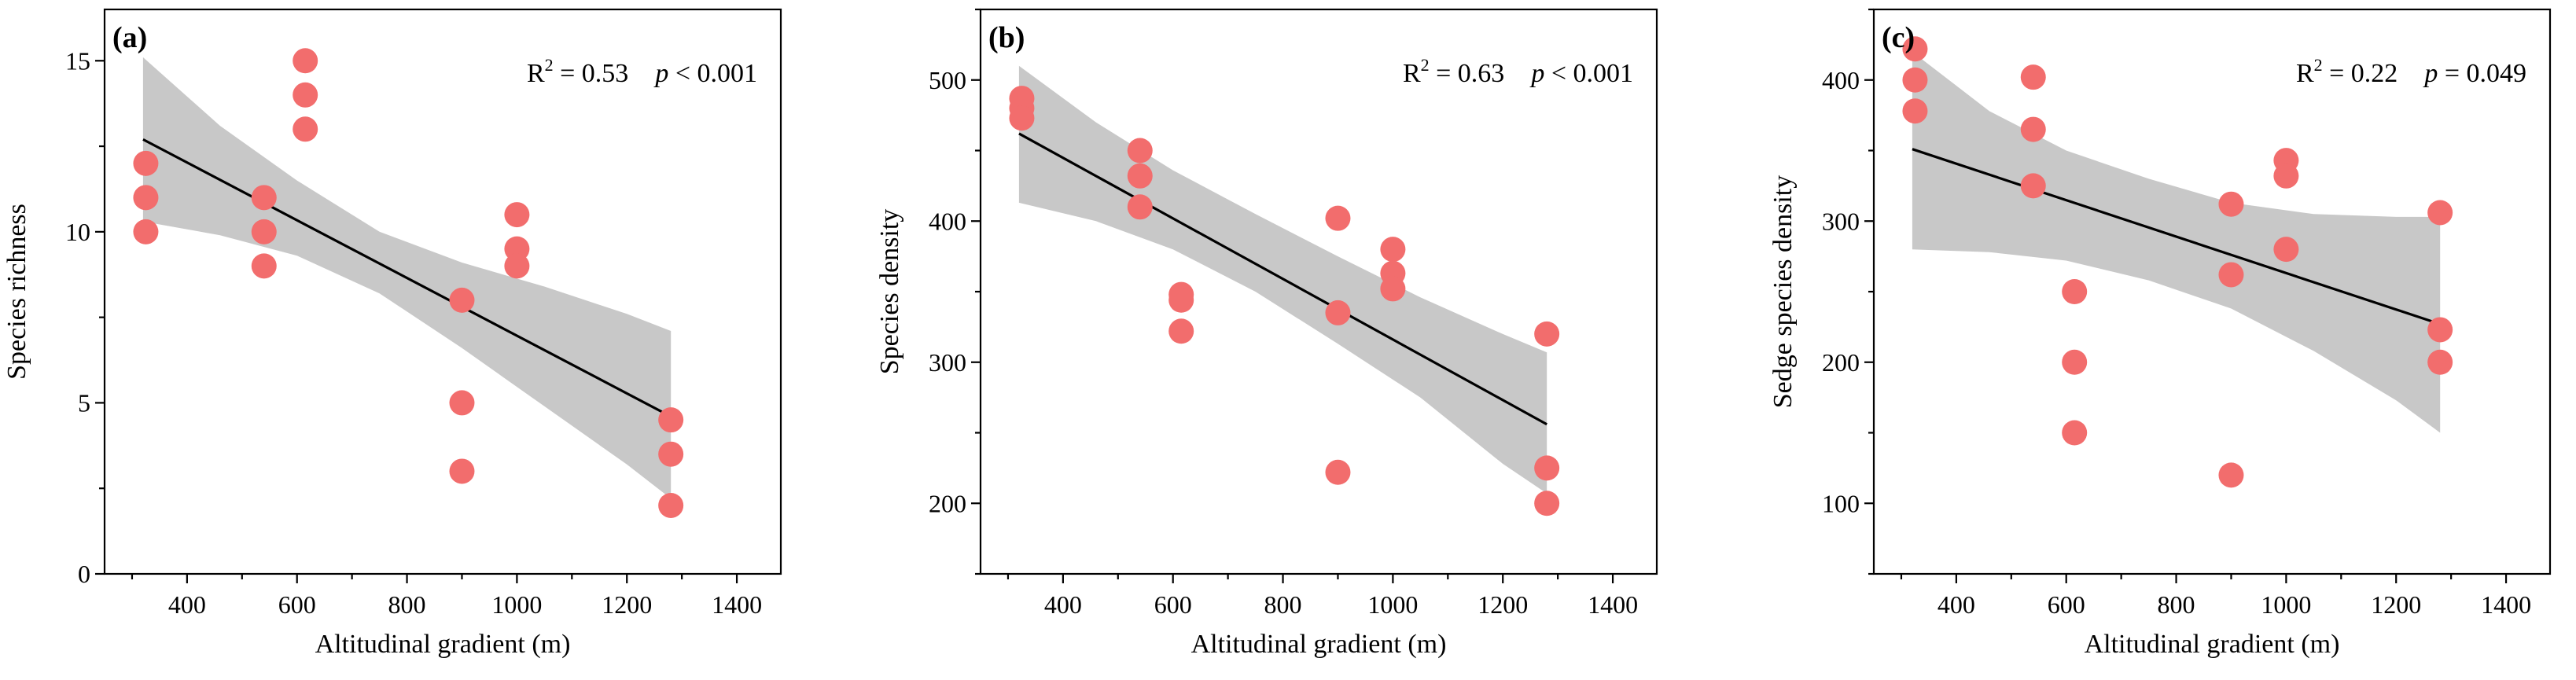 Image resolution: width=2576 pixels, height=680 pixels. I want to click on y-axis-label: Species density, so click(890, 292).